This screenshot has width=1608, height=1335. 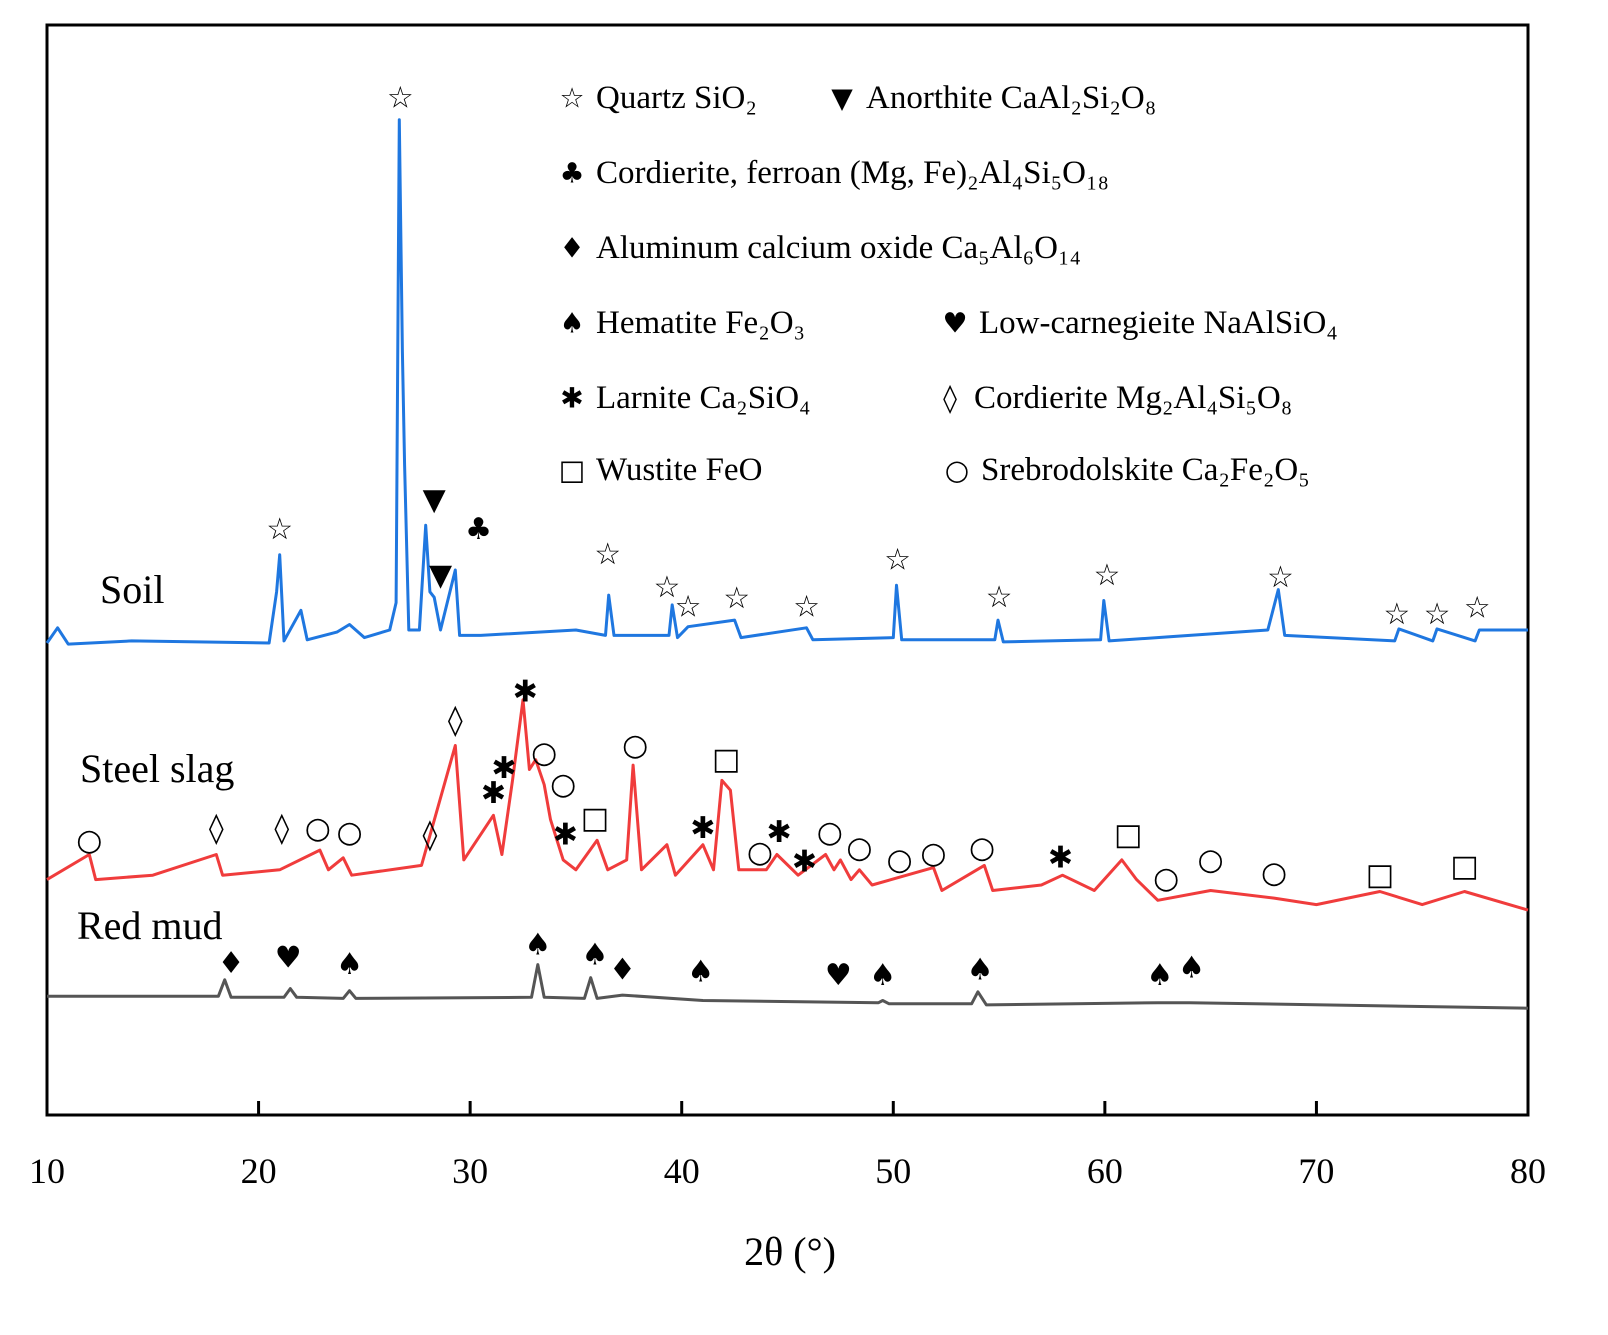 What do you see at coordinates (838, 248) in the screenshot?
I see `legend-text: Aluminum calcium oxide Ca₅Al₆O₁₄` at bounding box center [838, 248].